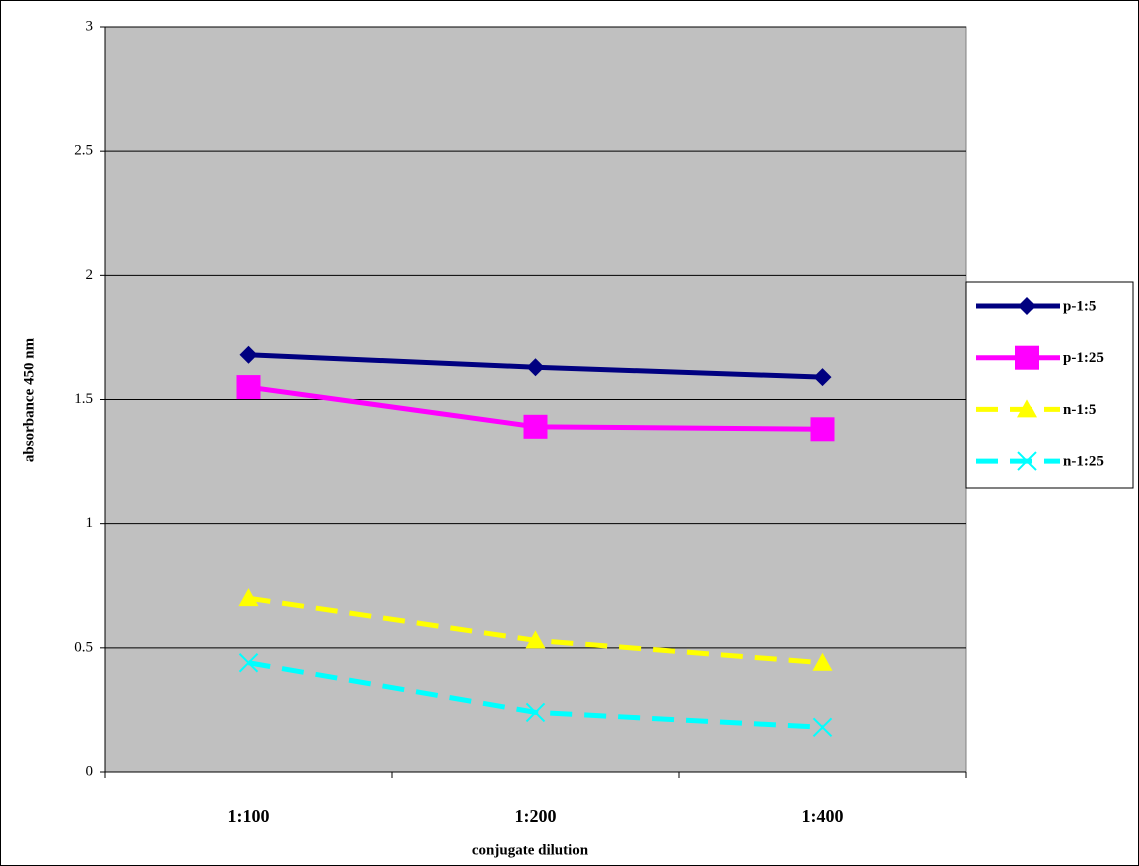 The width and height of the screenshot is (1139, 866). Describe the element at coordinates (1083, 358) in the screenshot. I see `legend-label: p-1:25` at that location.